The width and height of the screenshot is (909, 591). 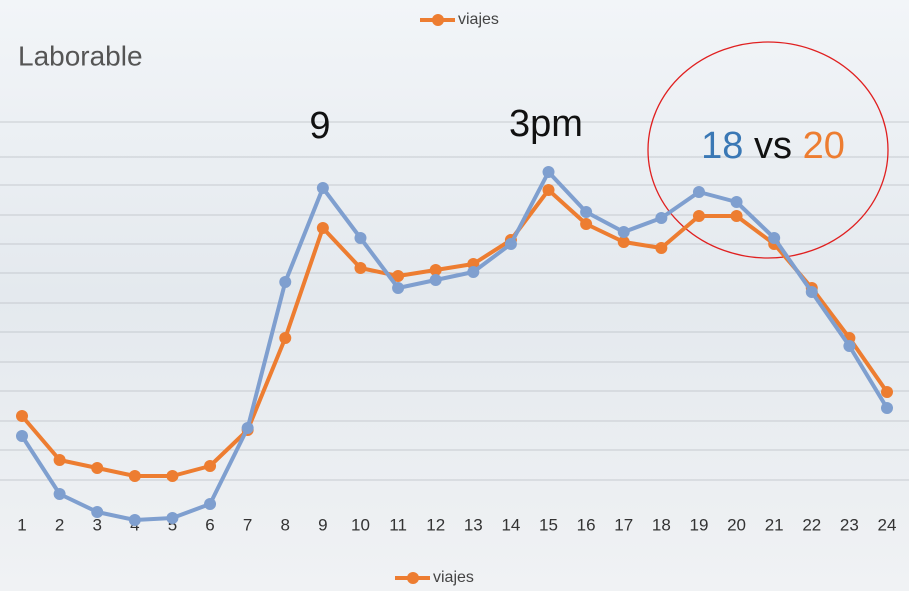 I want to click on x-tick-label: 14, so click(x=510, y=524).